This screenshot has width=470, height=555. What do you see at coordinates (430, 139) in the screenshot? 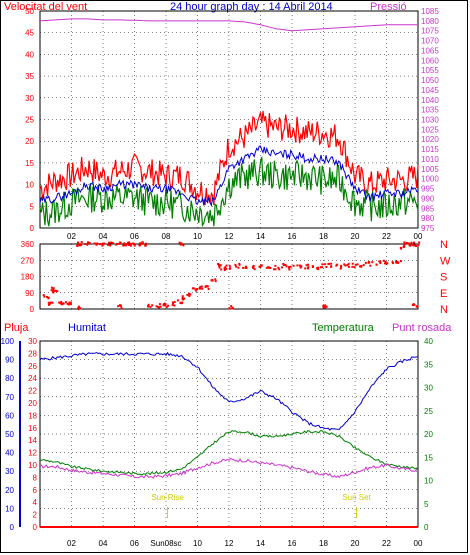
I see `pressure-y-tick-label: 1020` at bounding box center [430, 139].